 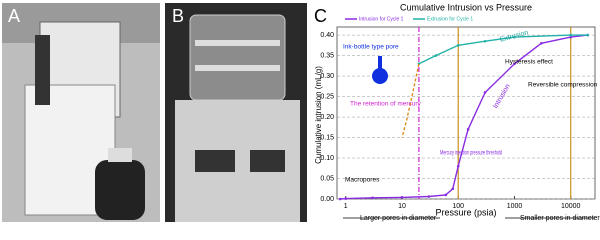 I want to click on y-tick-label: 0.35, so click(x=327, y=55).